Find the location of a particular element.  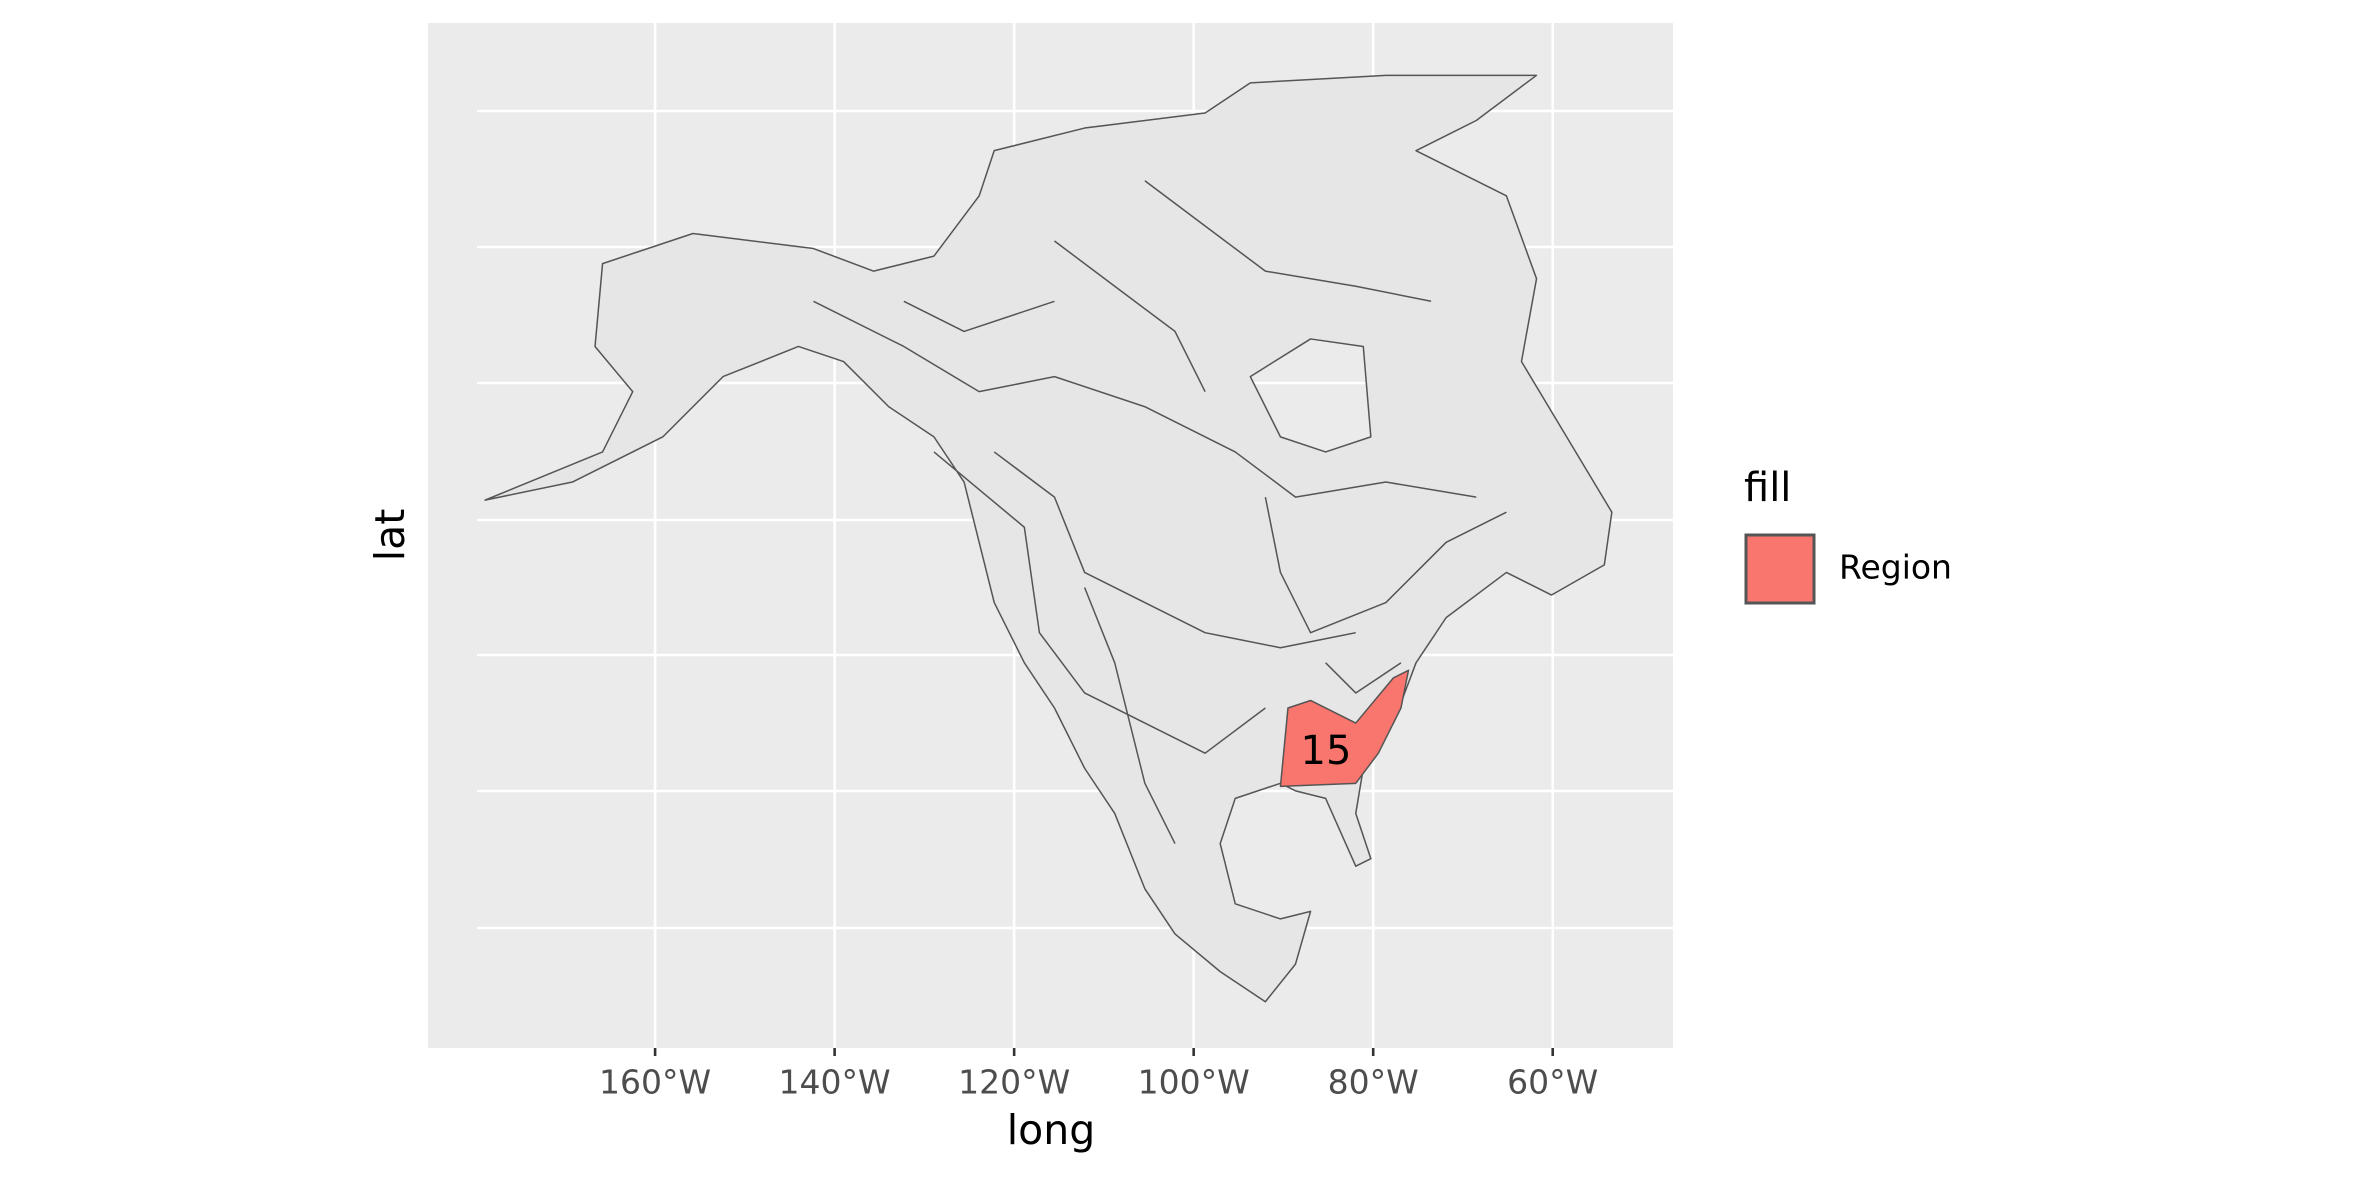

y-axis-title: lat is located at coordinates (390, 535).